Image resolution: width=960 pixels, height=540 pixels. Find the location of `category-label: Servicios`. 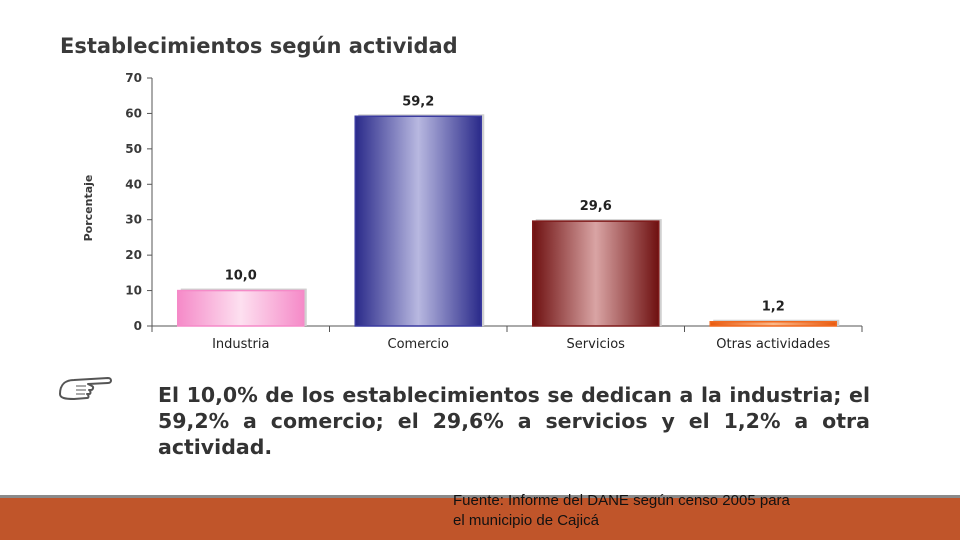

category-label: Servicios is located at coordinates (596, 344).